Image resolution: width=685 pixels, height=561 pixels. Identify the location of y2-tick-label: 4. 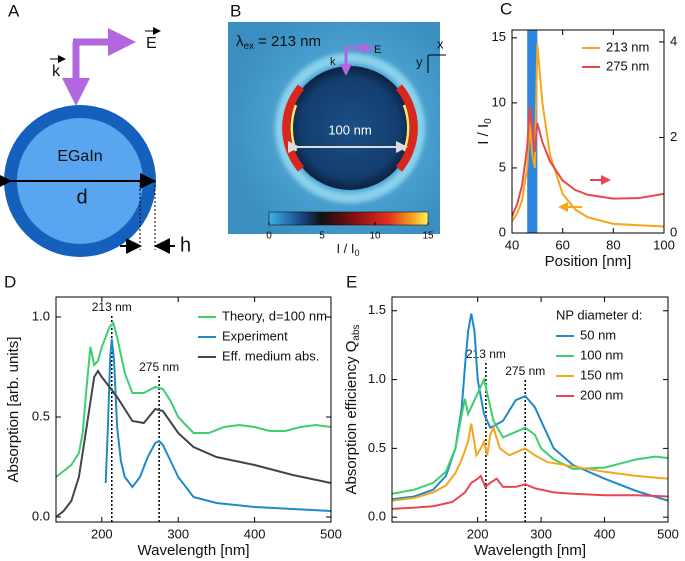
(673, 40).